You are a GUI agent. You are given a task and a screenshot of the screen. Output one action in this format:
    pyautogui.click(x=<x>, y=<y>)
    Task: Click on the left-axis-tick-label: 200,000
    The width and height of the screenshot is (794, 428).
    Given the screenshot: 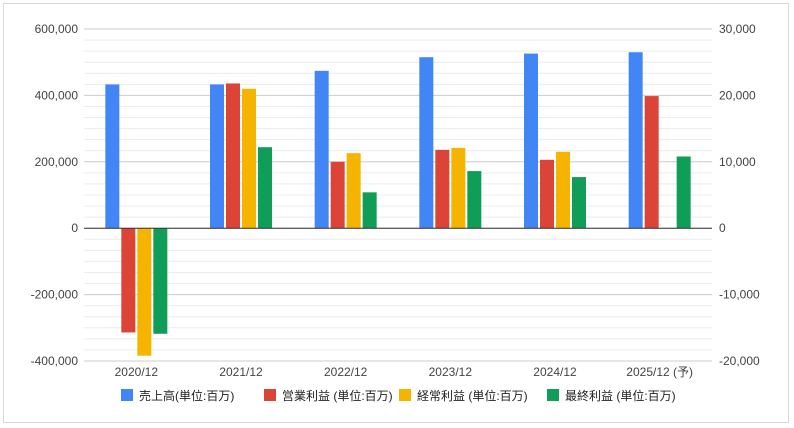 What is the action you would take?
    pyautogui.click(x=57, y=162)
    